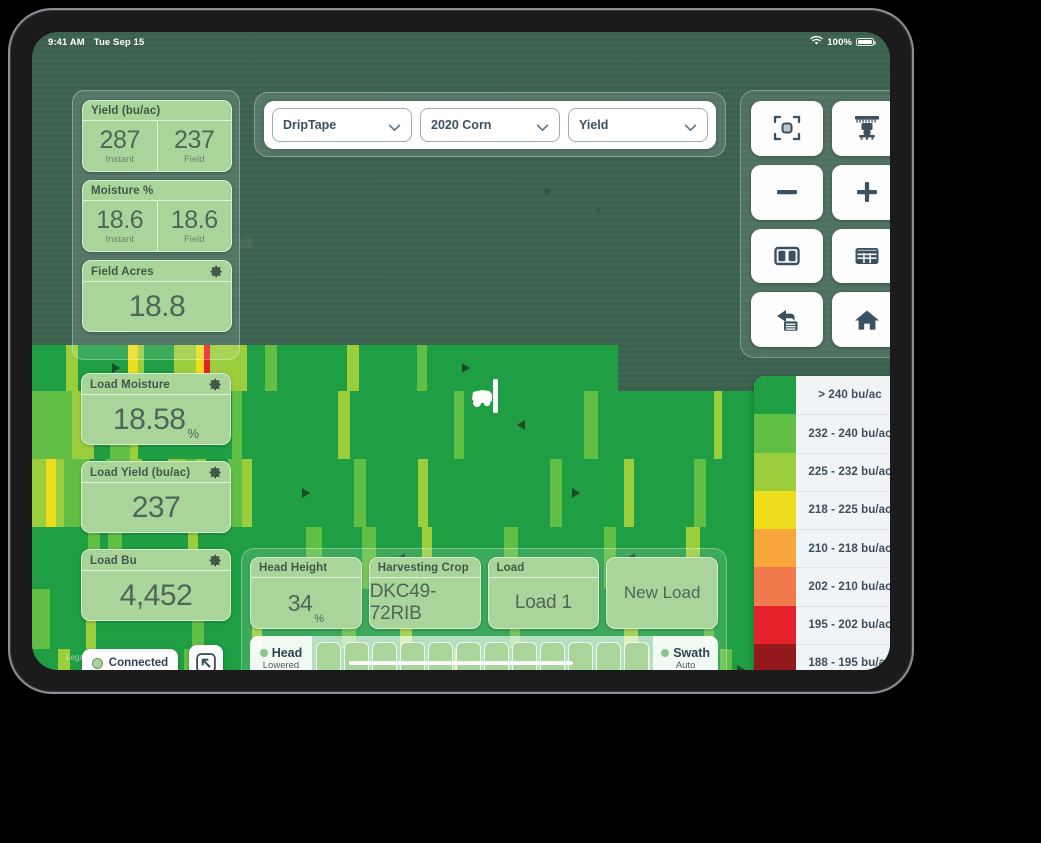  What do you see at coordinates (342, 124) in the screenshot?
I see `field-select: DripTape` at bounding box center [342, 124].